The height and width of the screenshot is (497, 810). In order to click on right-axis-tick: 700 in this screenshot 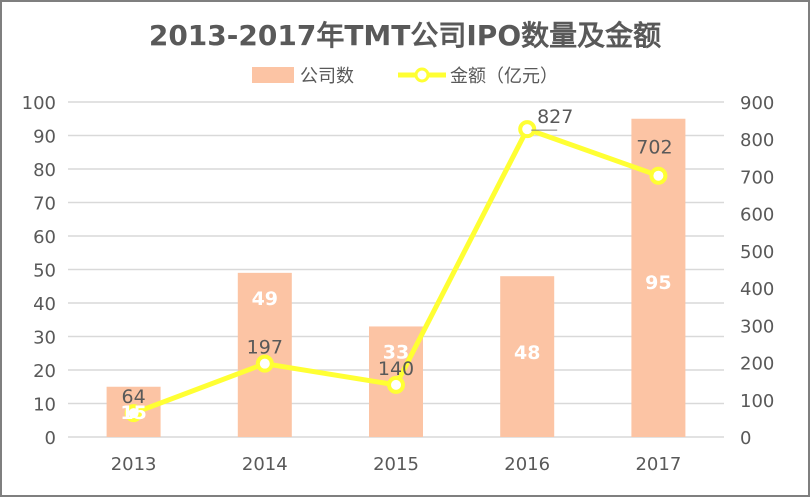, I will do `click(757, 177)`.